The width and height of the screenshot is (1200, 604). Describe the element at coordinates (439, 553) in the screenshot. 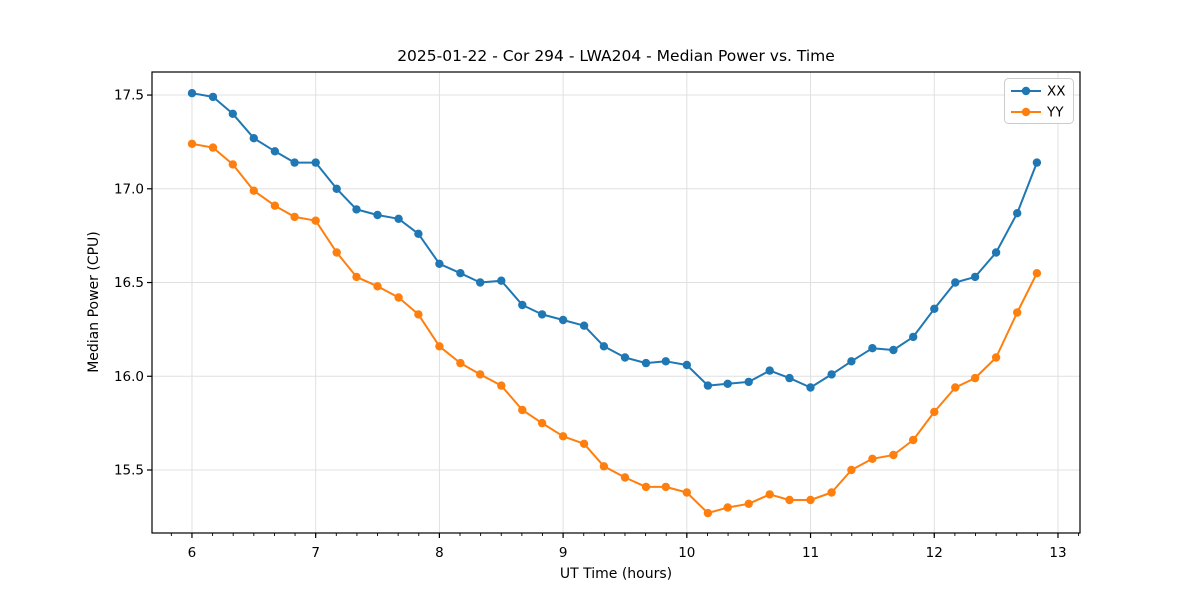

I see `x-tick-label: 8` at that location.